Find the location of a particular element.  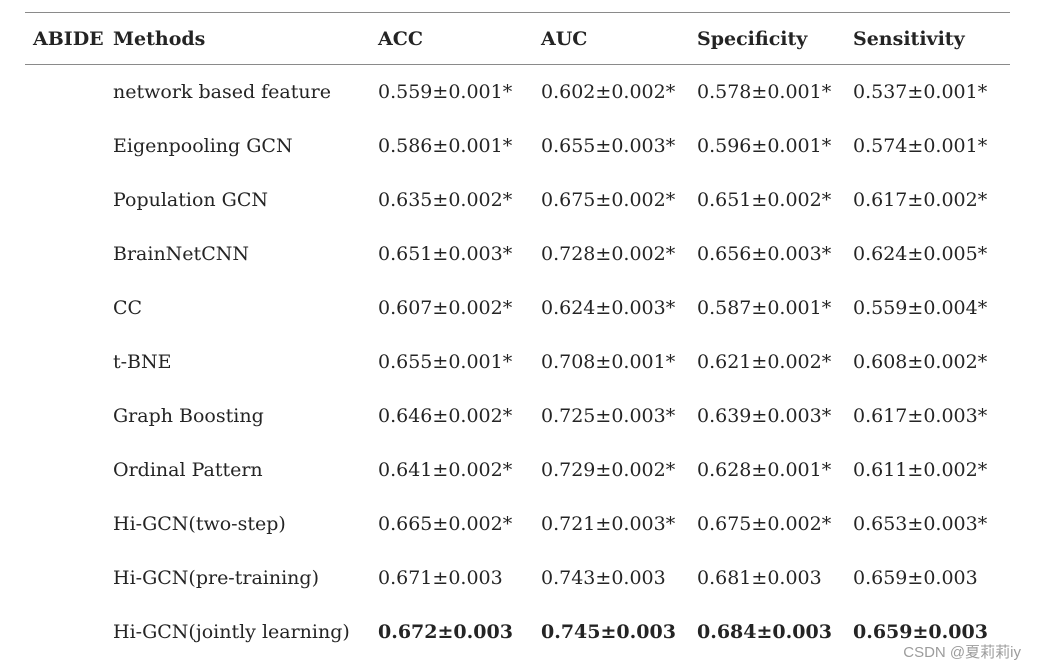

specificity-cell: 0.587±0.001* is located at coordinates (764, 307).